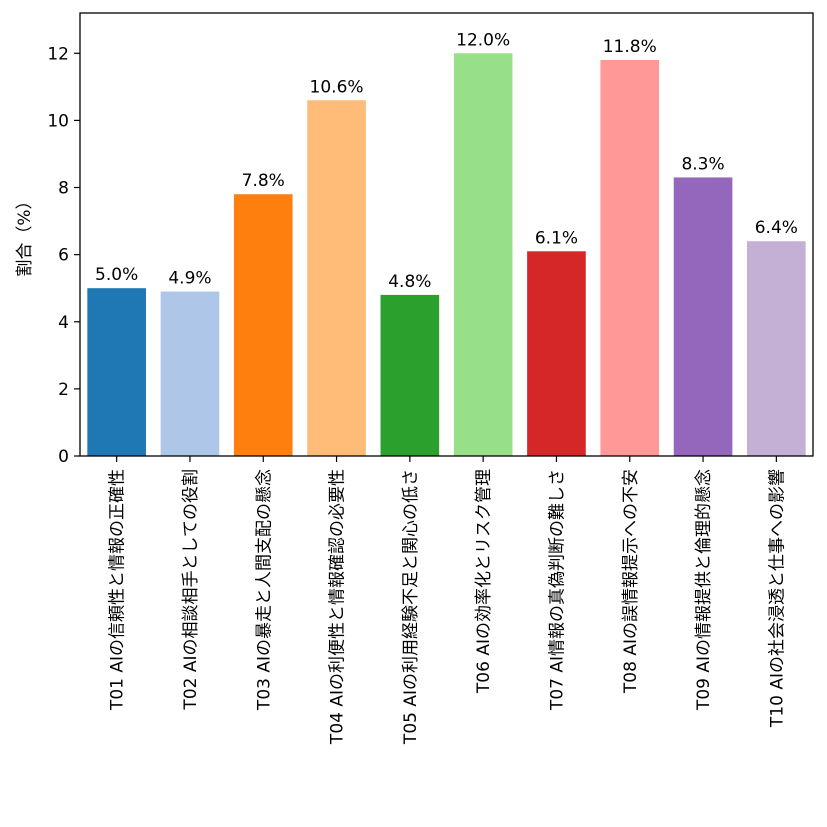 This screenshot has height=827, width=827. Describe the element at coordinates (776, 228) in the screenshot. I see `bar-value-label: 6.4%` at that location.